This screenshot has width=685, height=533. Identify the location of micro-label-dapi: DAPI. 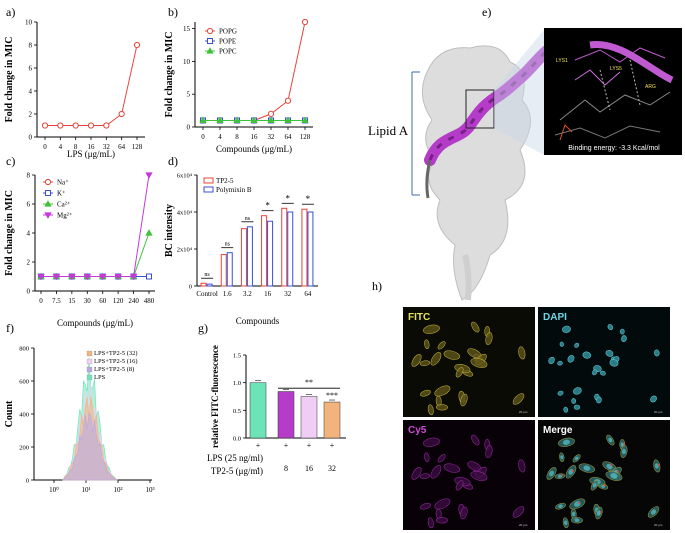
(555, 317).